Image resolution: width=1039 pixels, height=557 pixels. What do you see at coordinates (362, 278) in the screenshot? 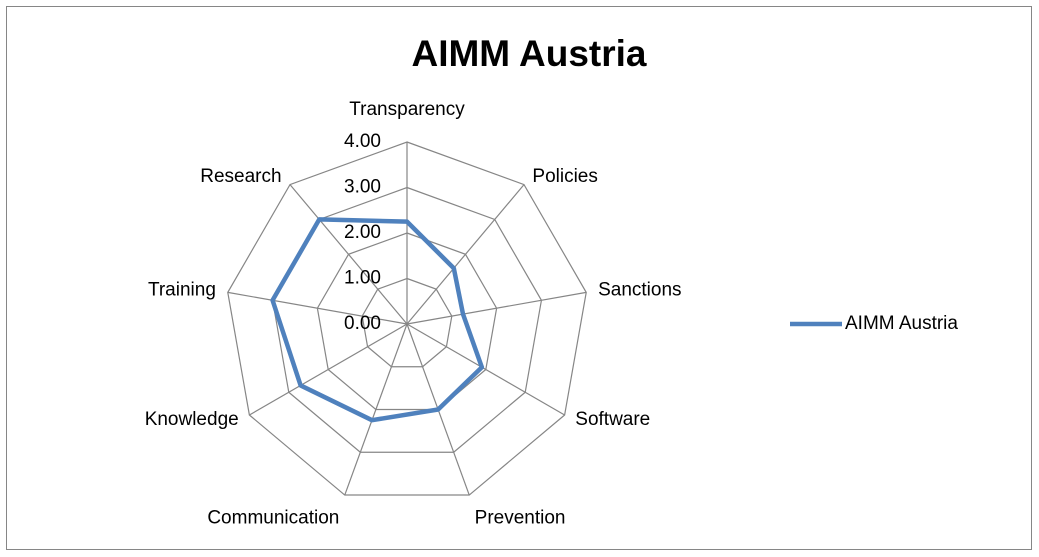
I see `r-tick-label: 1.00` at bounding box center [362, 278].